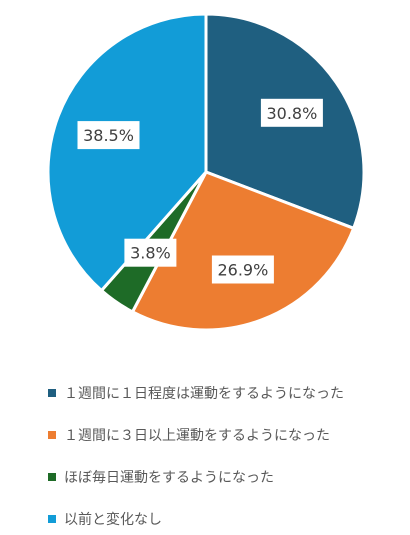 This screenshot has width=410, height=535. I want to click on data-label-text-2: 26.9%, so click(242, 270).